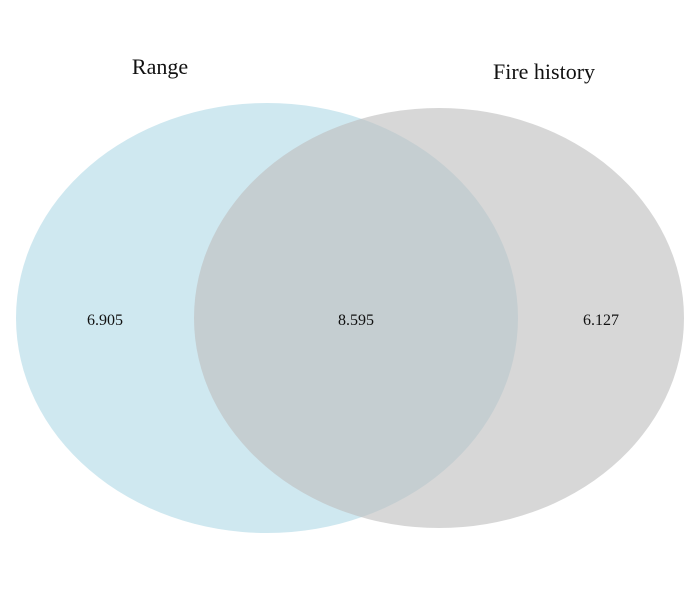  Describe the element at coordinates (160, 66) in the screenshot. I see `set-label-range: Range` at that location.